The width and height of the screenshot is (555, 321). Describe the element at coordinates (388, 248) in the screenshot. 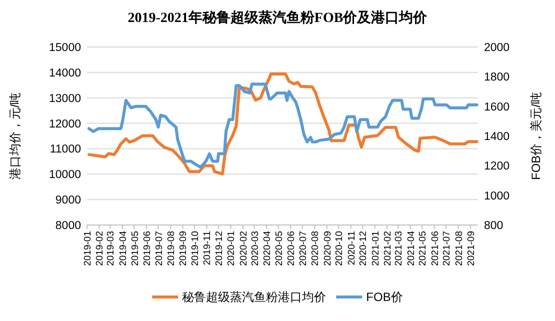

I see `x-tick-label: 2021-02` at that location.